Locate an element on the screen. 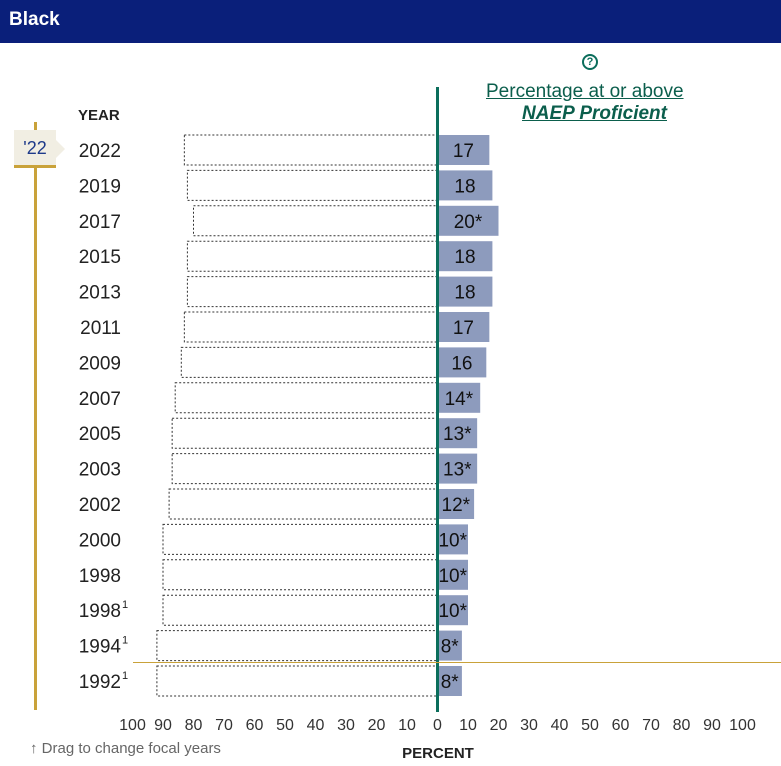  comparison-year-line is located at coordinates (457, 662).